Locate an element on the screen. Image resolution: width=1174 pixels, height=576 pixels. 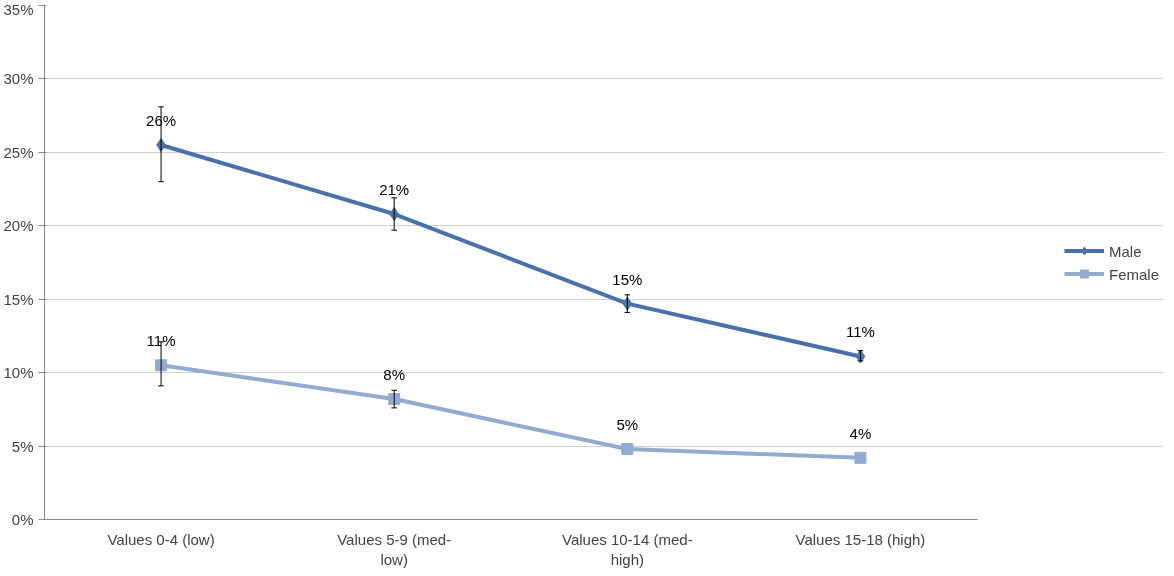
data-label: 21% is located at coordinates (394, 190).